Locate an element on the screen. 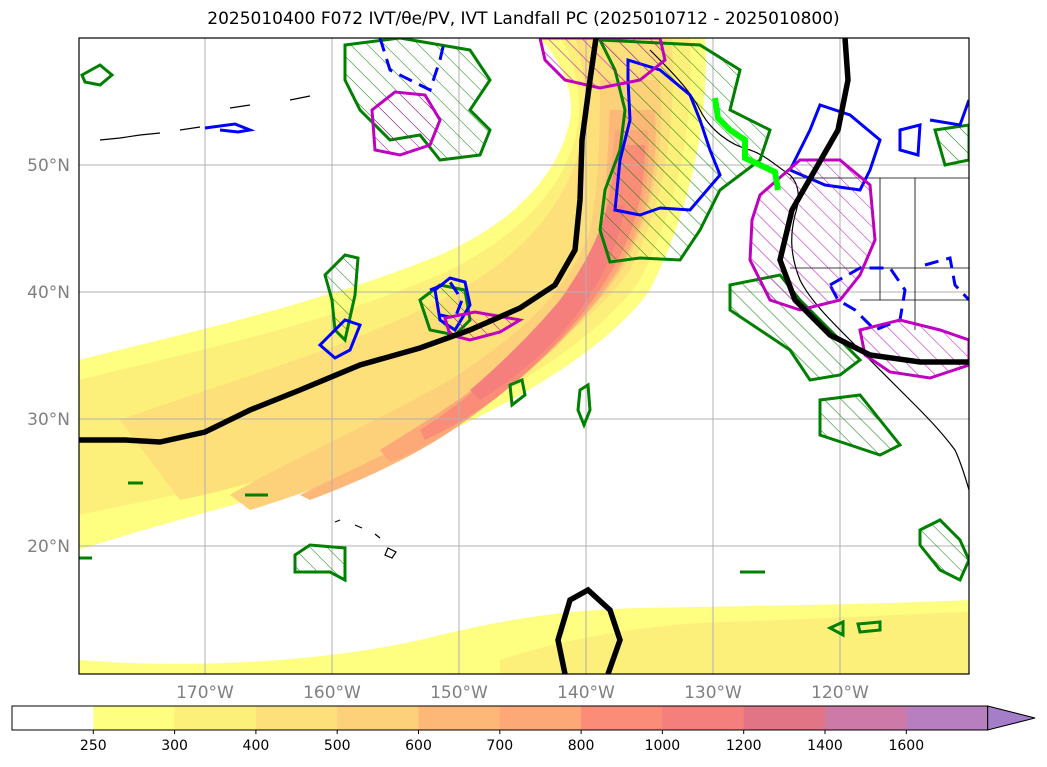  colorbar is located at coordinates (523, 718).